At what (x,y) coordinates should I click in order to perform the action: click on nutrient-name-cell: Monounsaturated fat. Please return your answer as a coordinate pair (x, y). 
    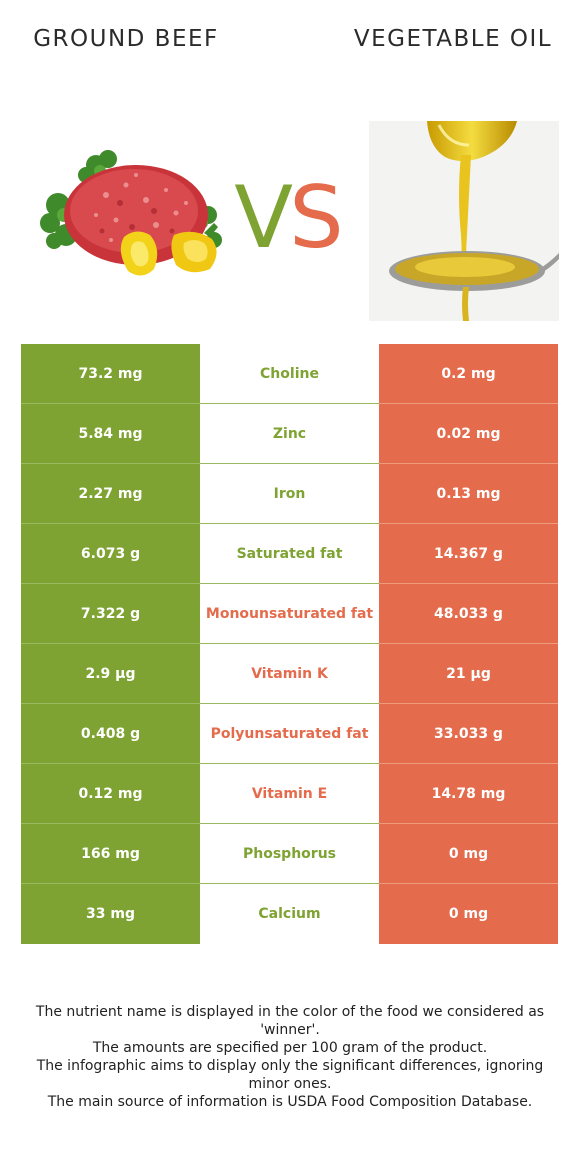
    Looking at the image, I should click on (289, 614).